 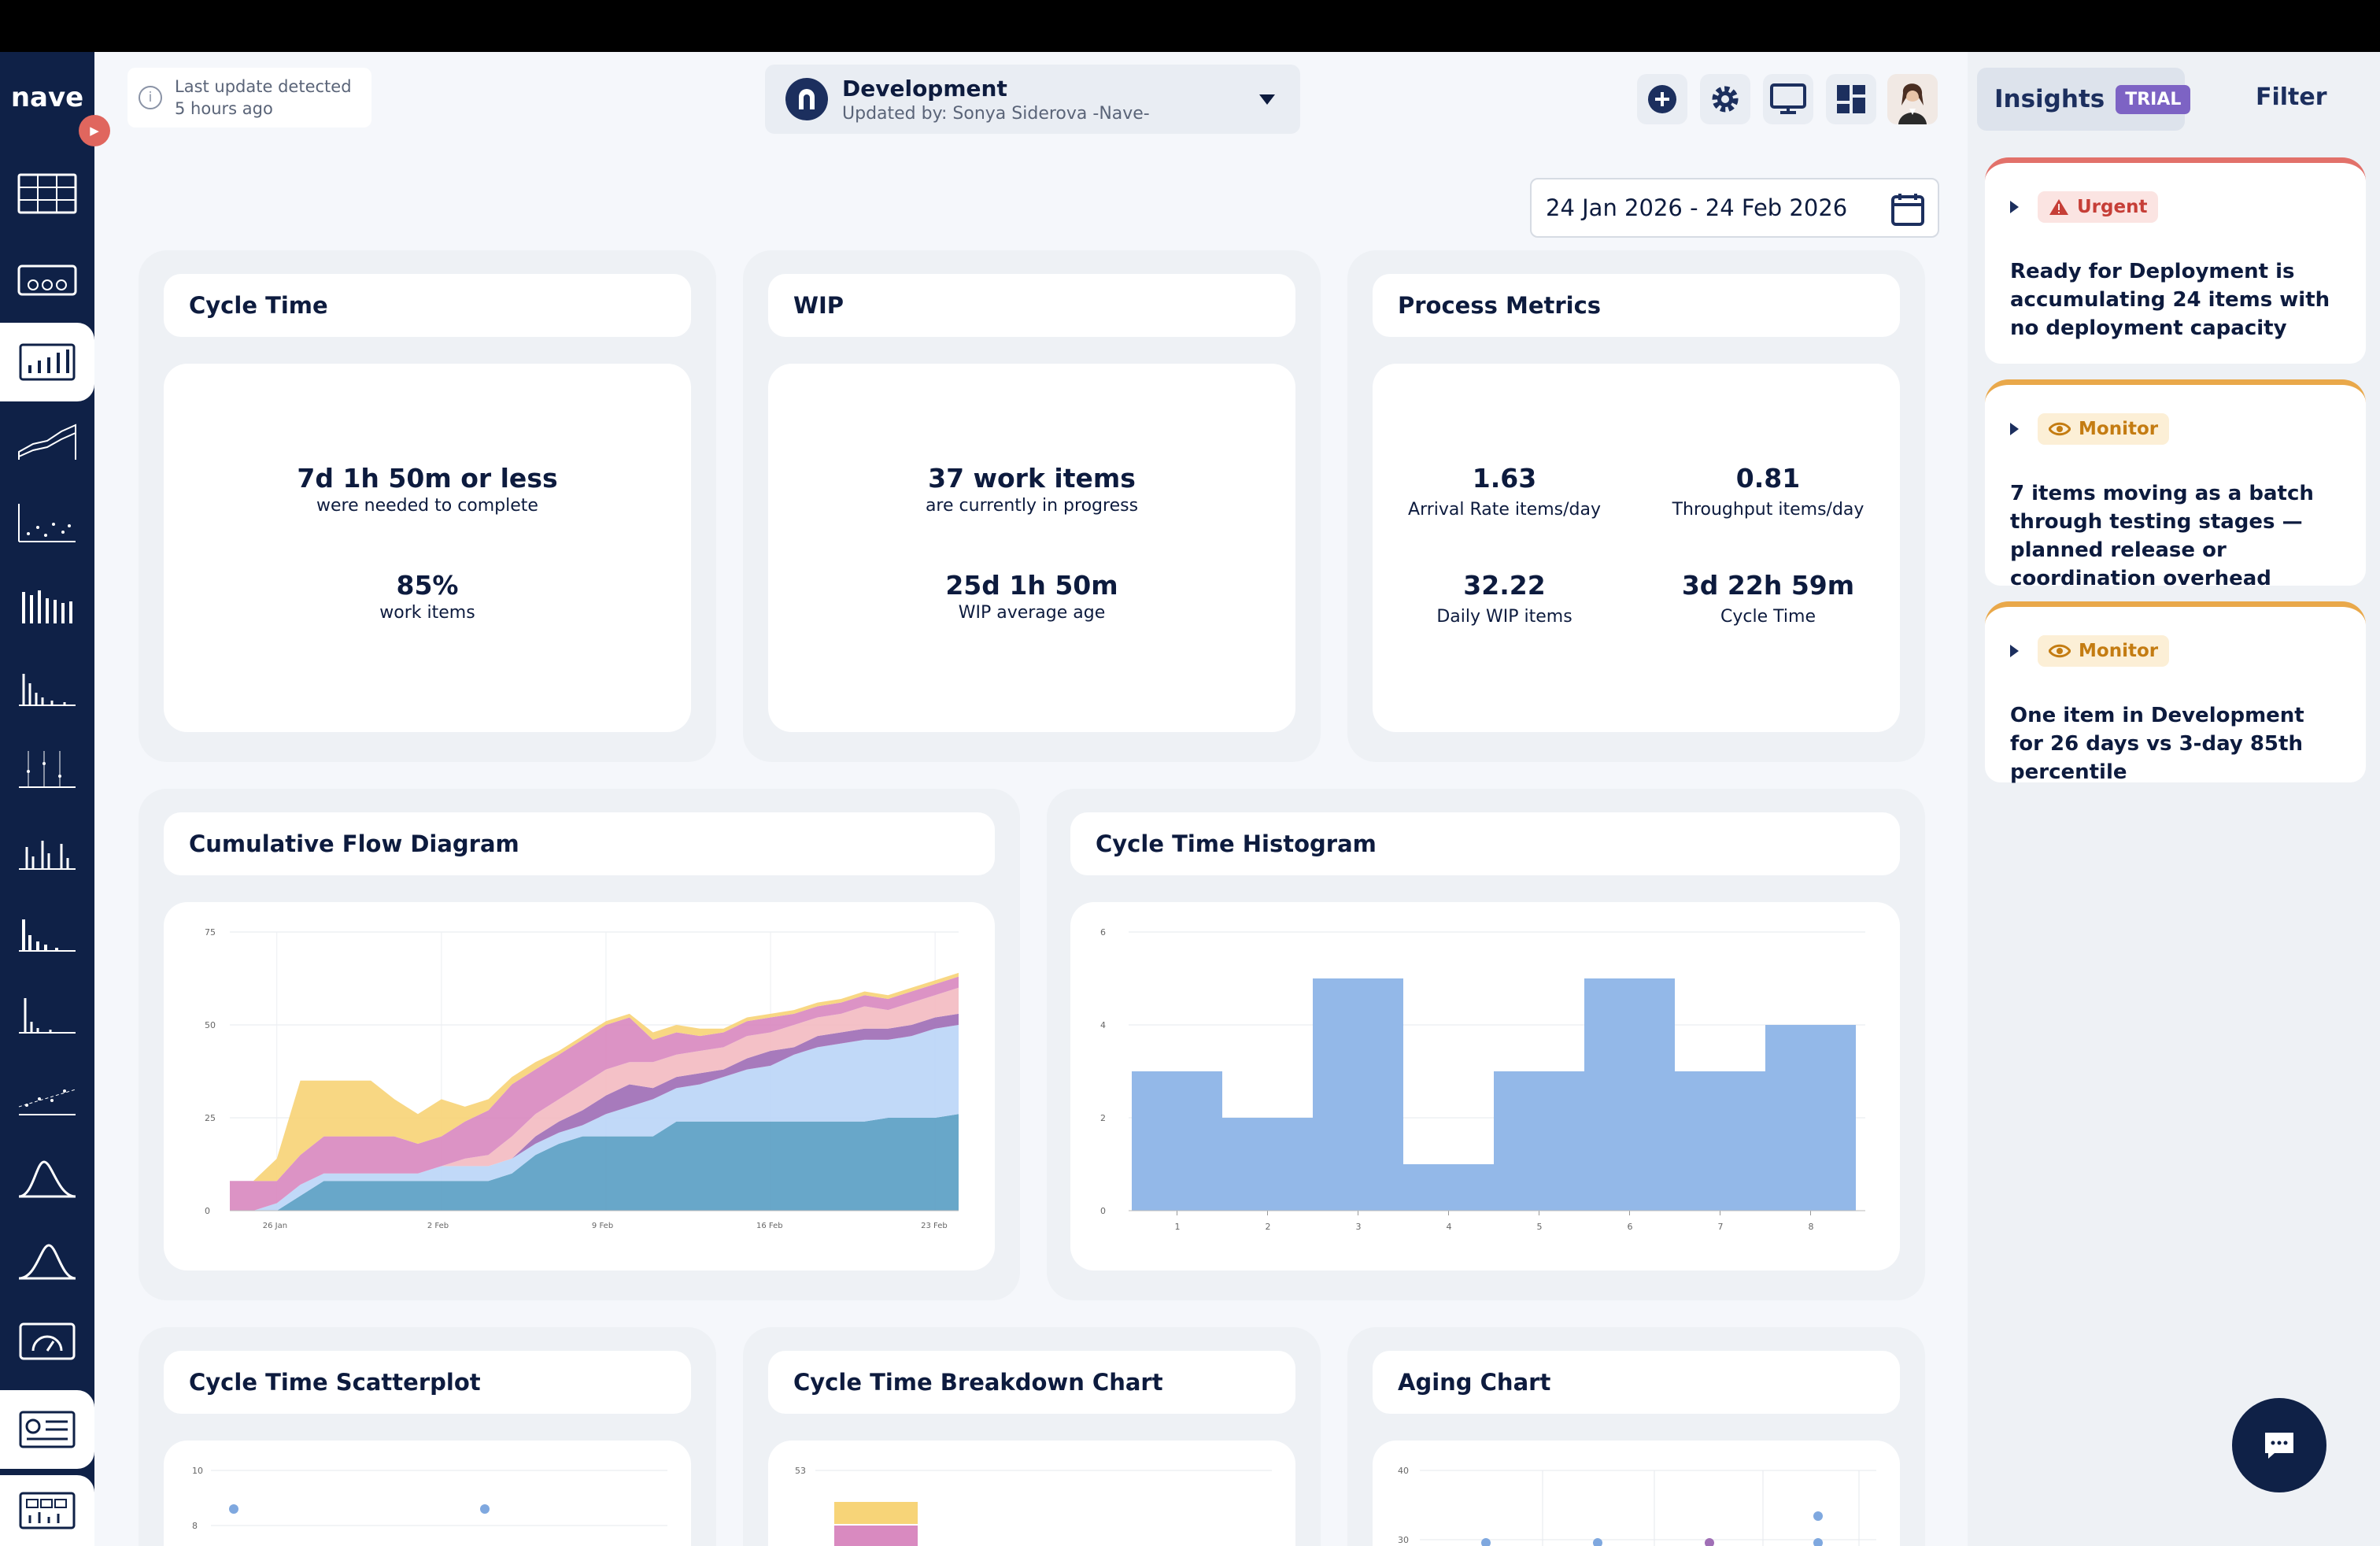 I want to click on sidebar-item-aging, so click(x=47, y=768).